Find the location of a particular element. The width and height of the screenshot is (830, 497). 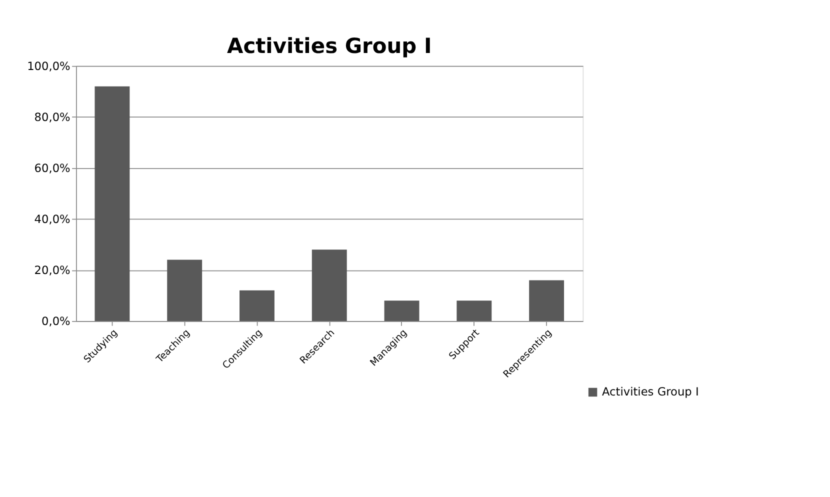

chart-title: Activities Group I is located at coordinates (329, 46).